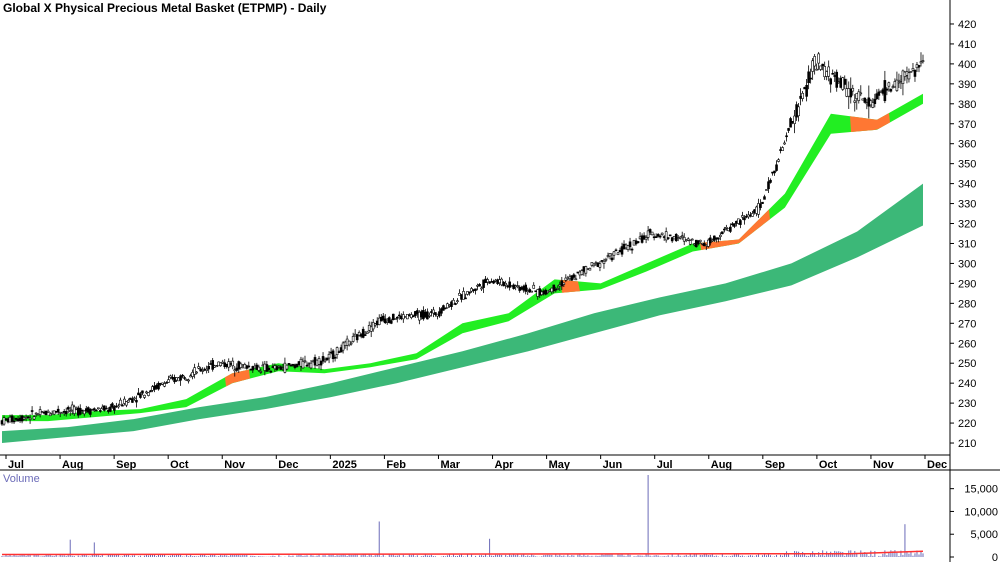 This screenshot has height=562, width=1000. Describe the element at coordinates (505, 465) in the screenshot. I see `x-tick-label: Apr` at that location.